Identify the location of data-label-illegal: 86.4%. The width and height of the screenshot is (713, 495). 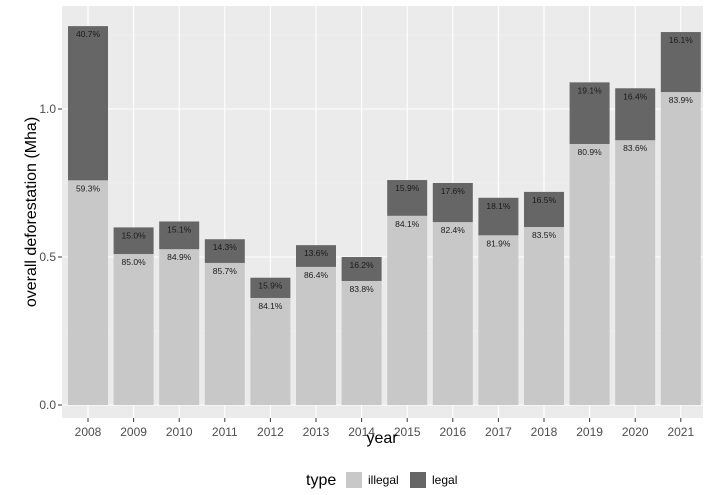
(316, 275).